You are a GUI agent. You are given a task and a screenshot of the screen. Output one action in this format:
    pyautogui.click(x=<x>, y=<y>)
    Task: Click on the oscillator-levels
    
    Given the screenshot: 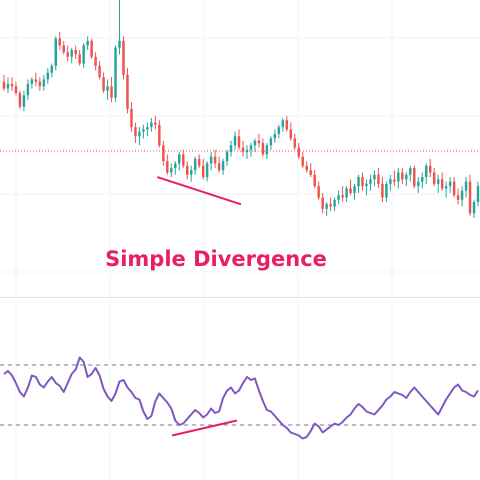 What is the action you would take?
    pyautogui.click(x=240, y=395)
    